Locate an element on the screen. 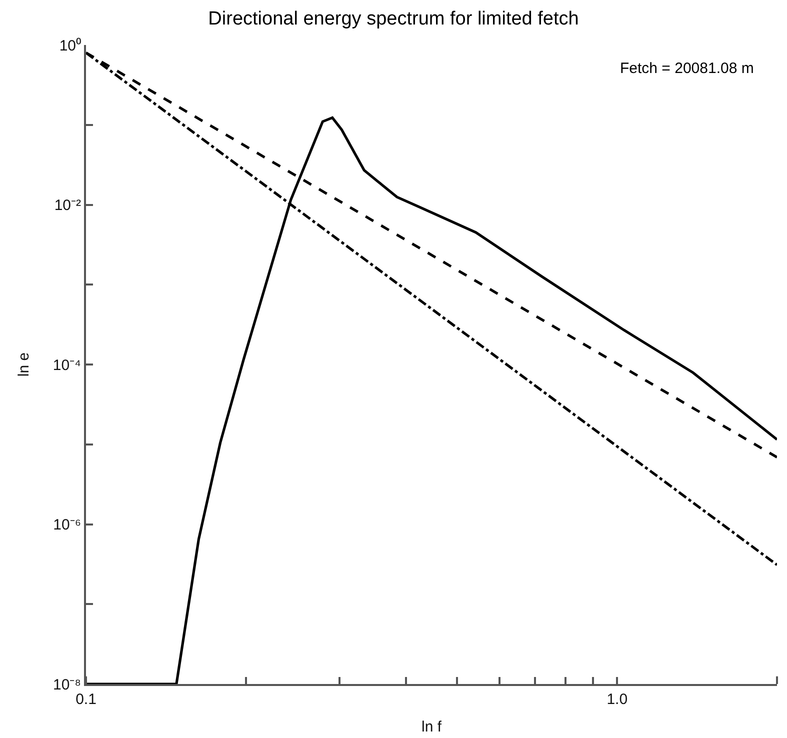 The height and width of the screenshot is (738, 787). annotation: Fetch = 20081.08 m is located at coordinates (687, 68).